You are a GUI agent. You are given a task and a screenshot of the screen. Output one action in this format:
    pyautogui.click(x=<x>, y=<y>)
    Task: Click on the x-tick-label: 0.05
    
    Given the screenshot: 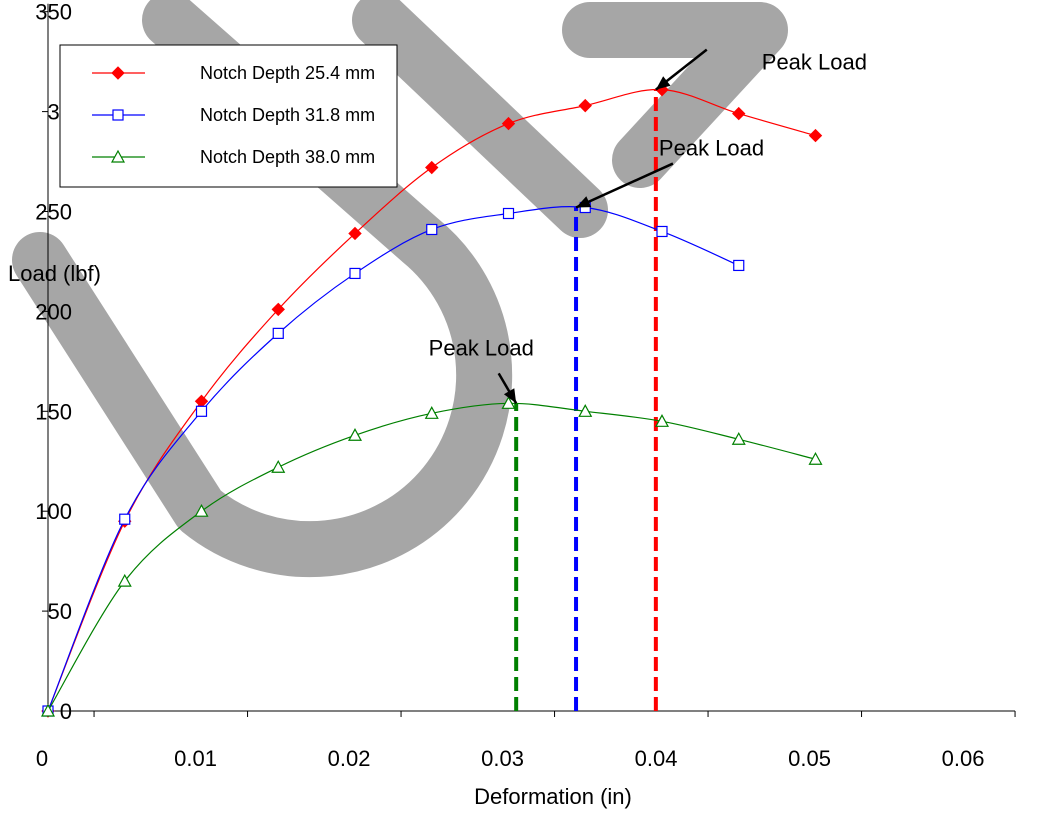 What is the action you would take?
    pyautogui.click(x=809, y=758)
    